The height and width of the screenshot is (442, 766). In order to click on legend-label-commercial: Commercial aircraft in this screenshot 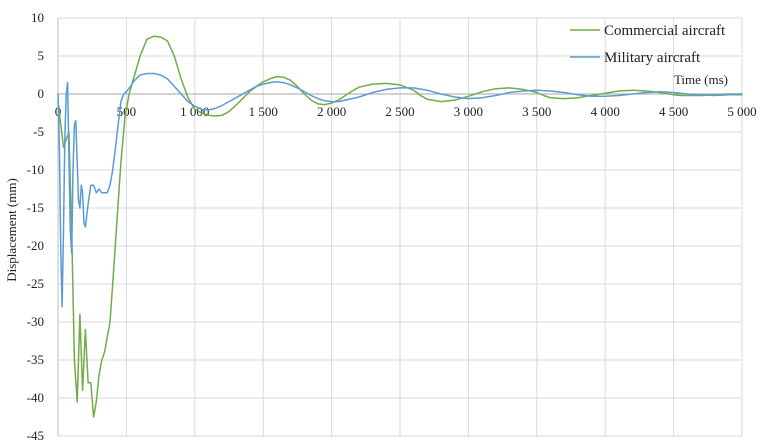, I will do `click(665, 31)`.